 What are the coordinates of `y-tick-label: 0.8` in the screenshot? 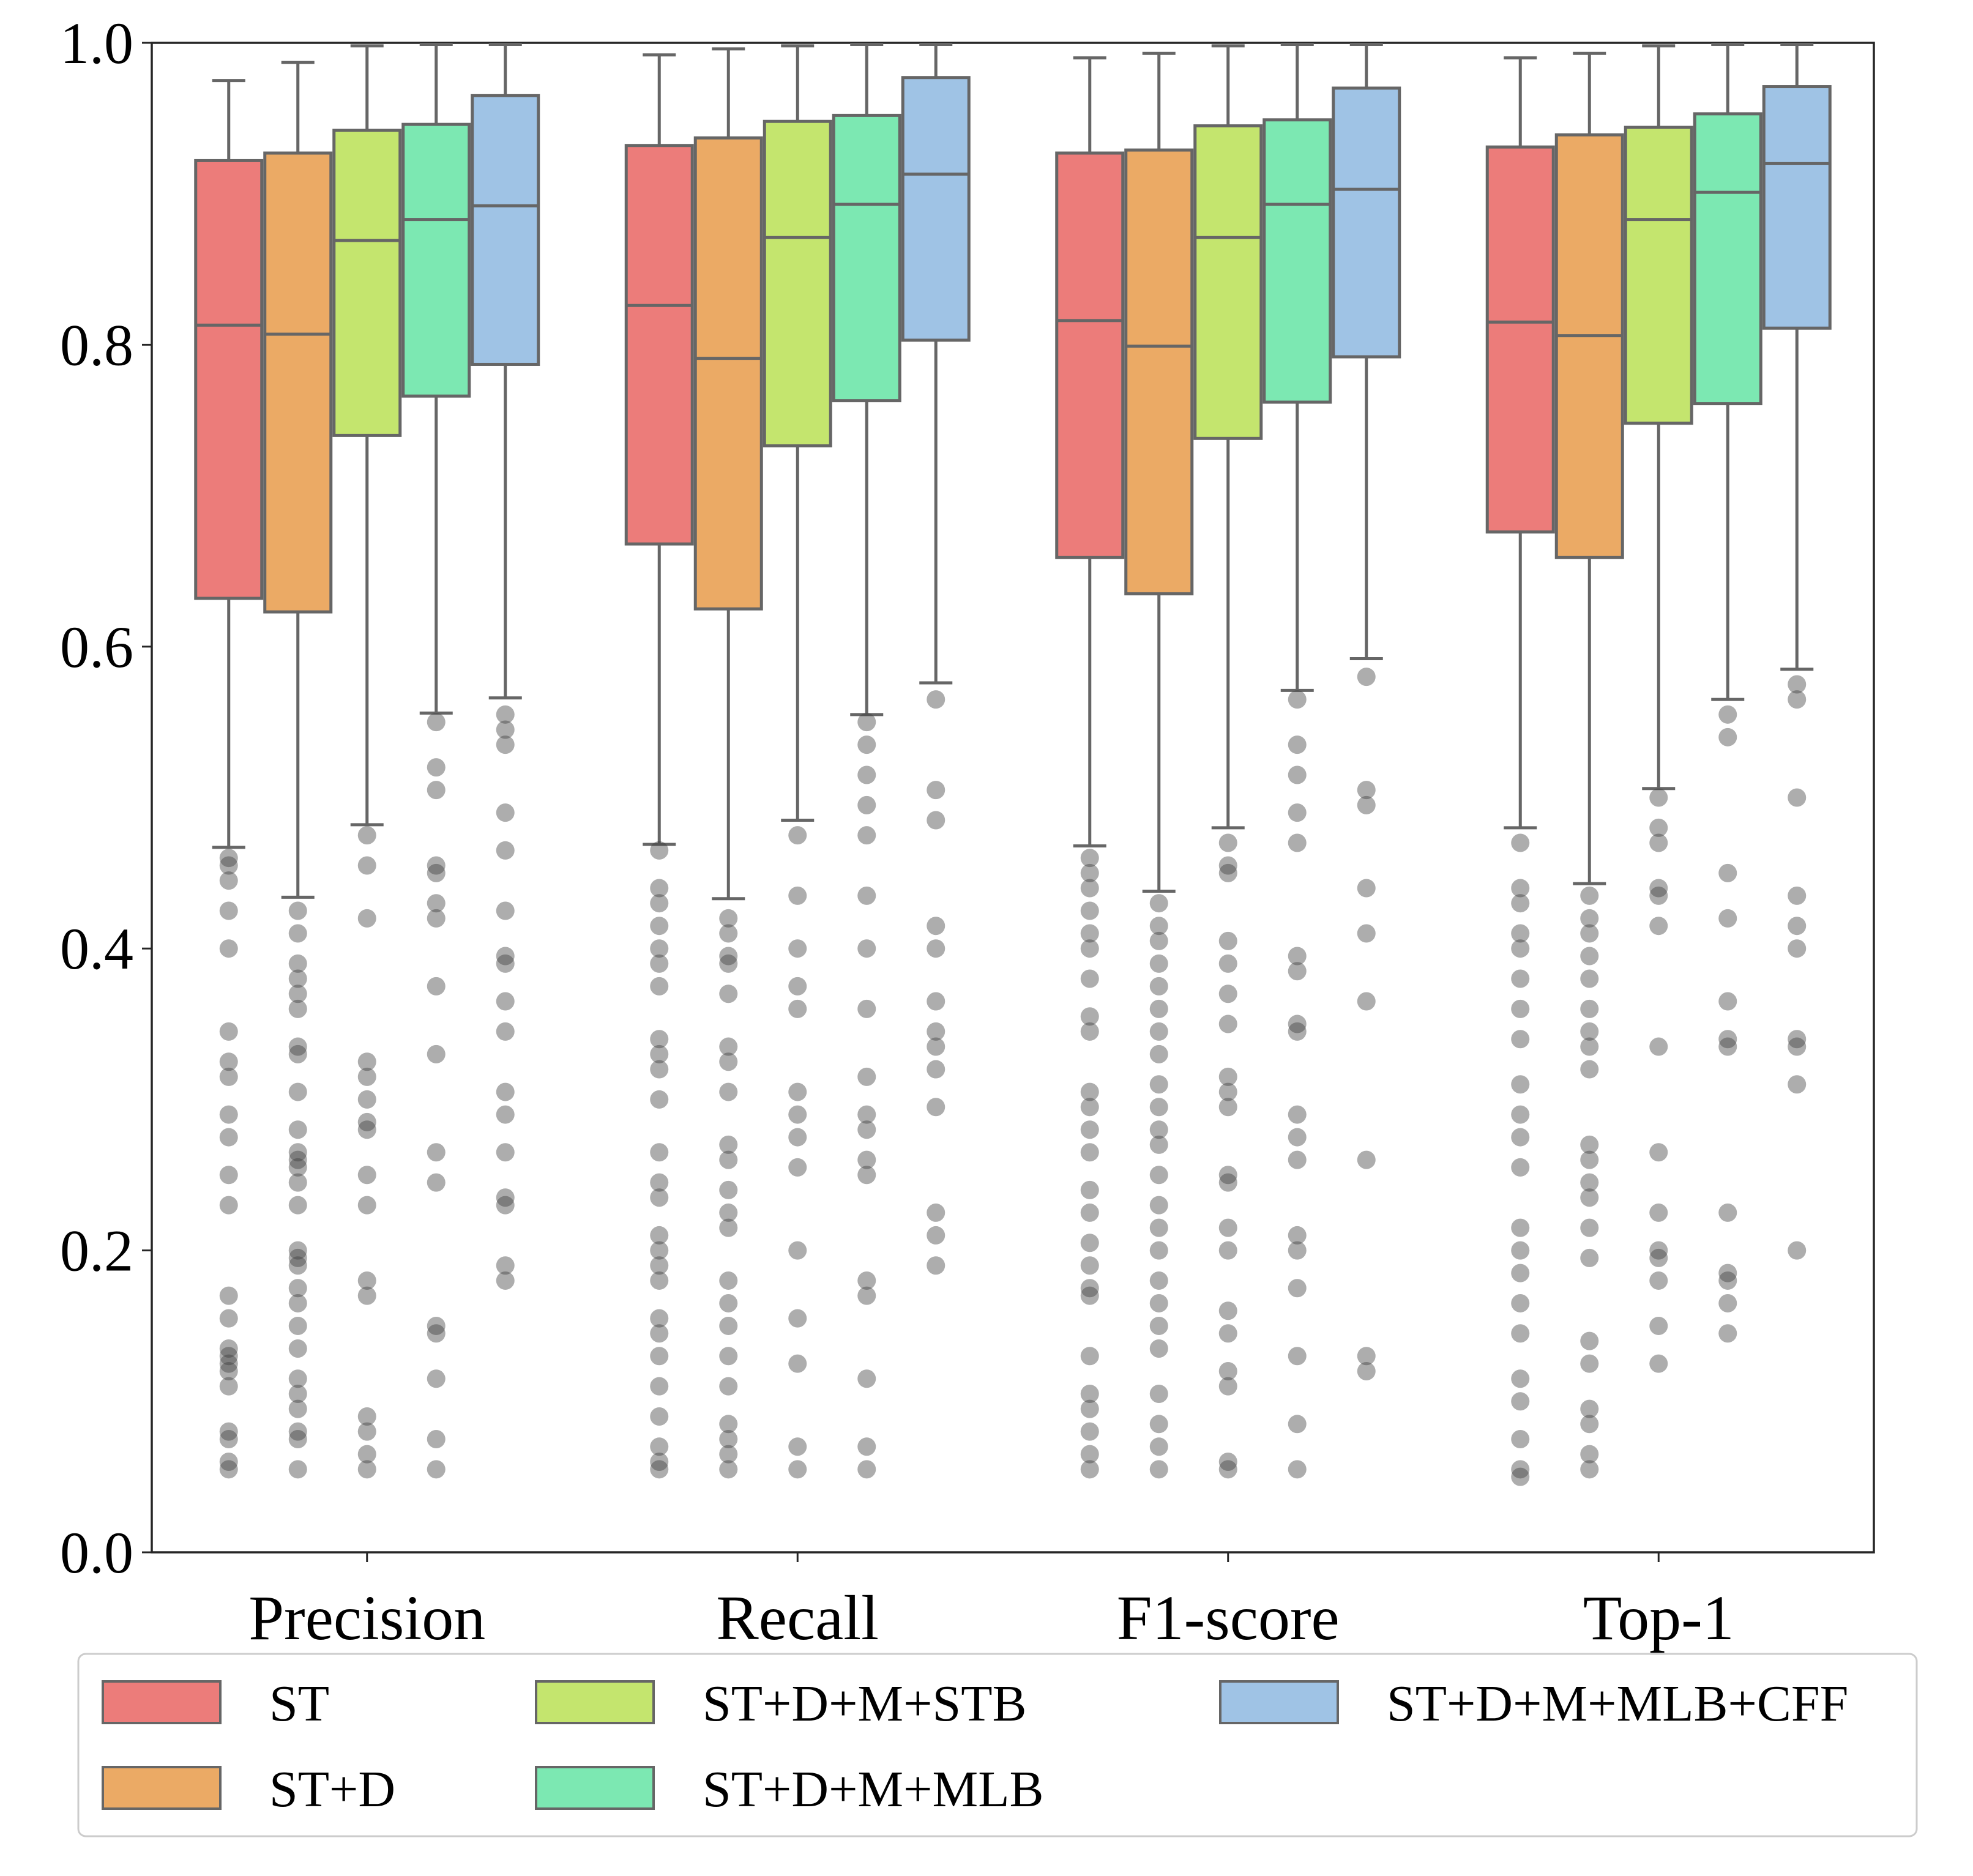 It's located at (96, 345).